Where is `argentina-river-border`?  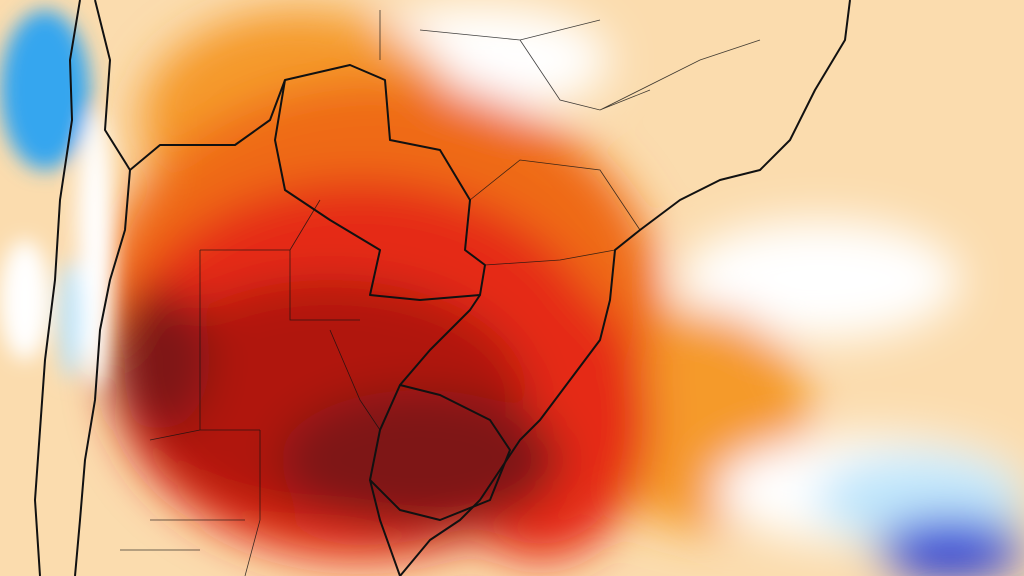 argentina-river-border is located at coordinates (385, 527).